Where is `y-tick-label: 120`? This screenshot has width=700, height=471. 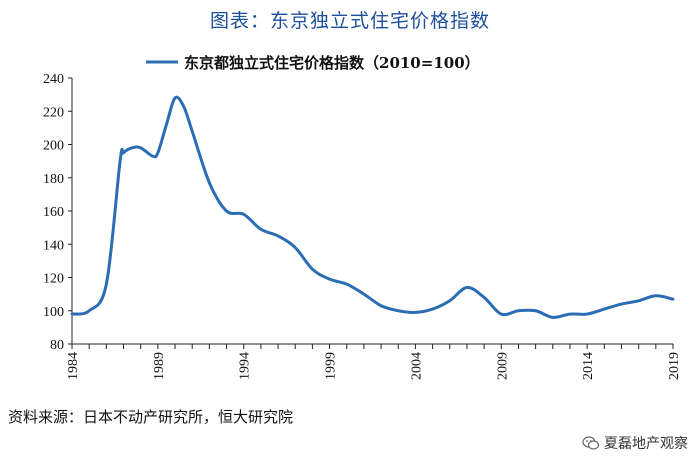
y-tick-label: 120 is located at coordinates (53, 279).